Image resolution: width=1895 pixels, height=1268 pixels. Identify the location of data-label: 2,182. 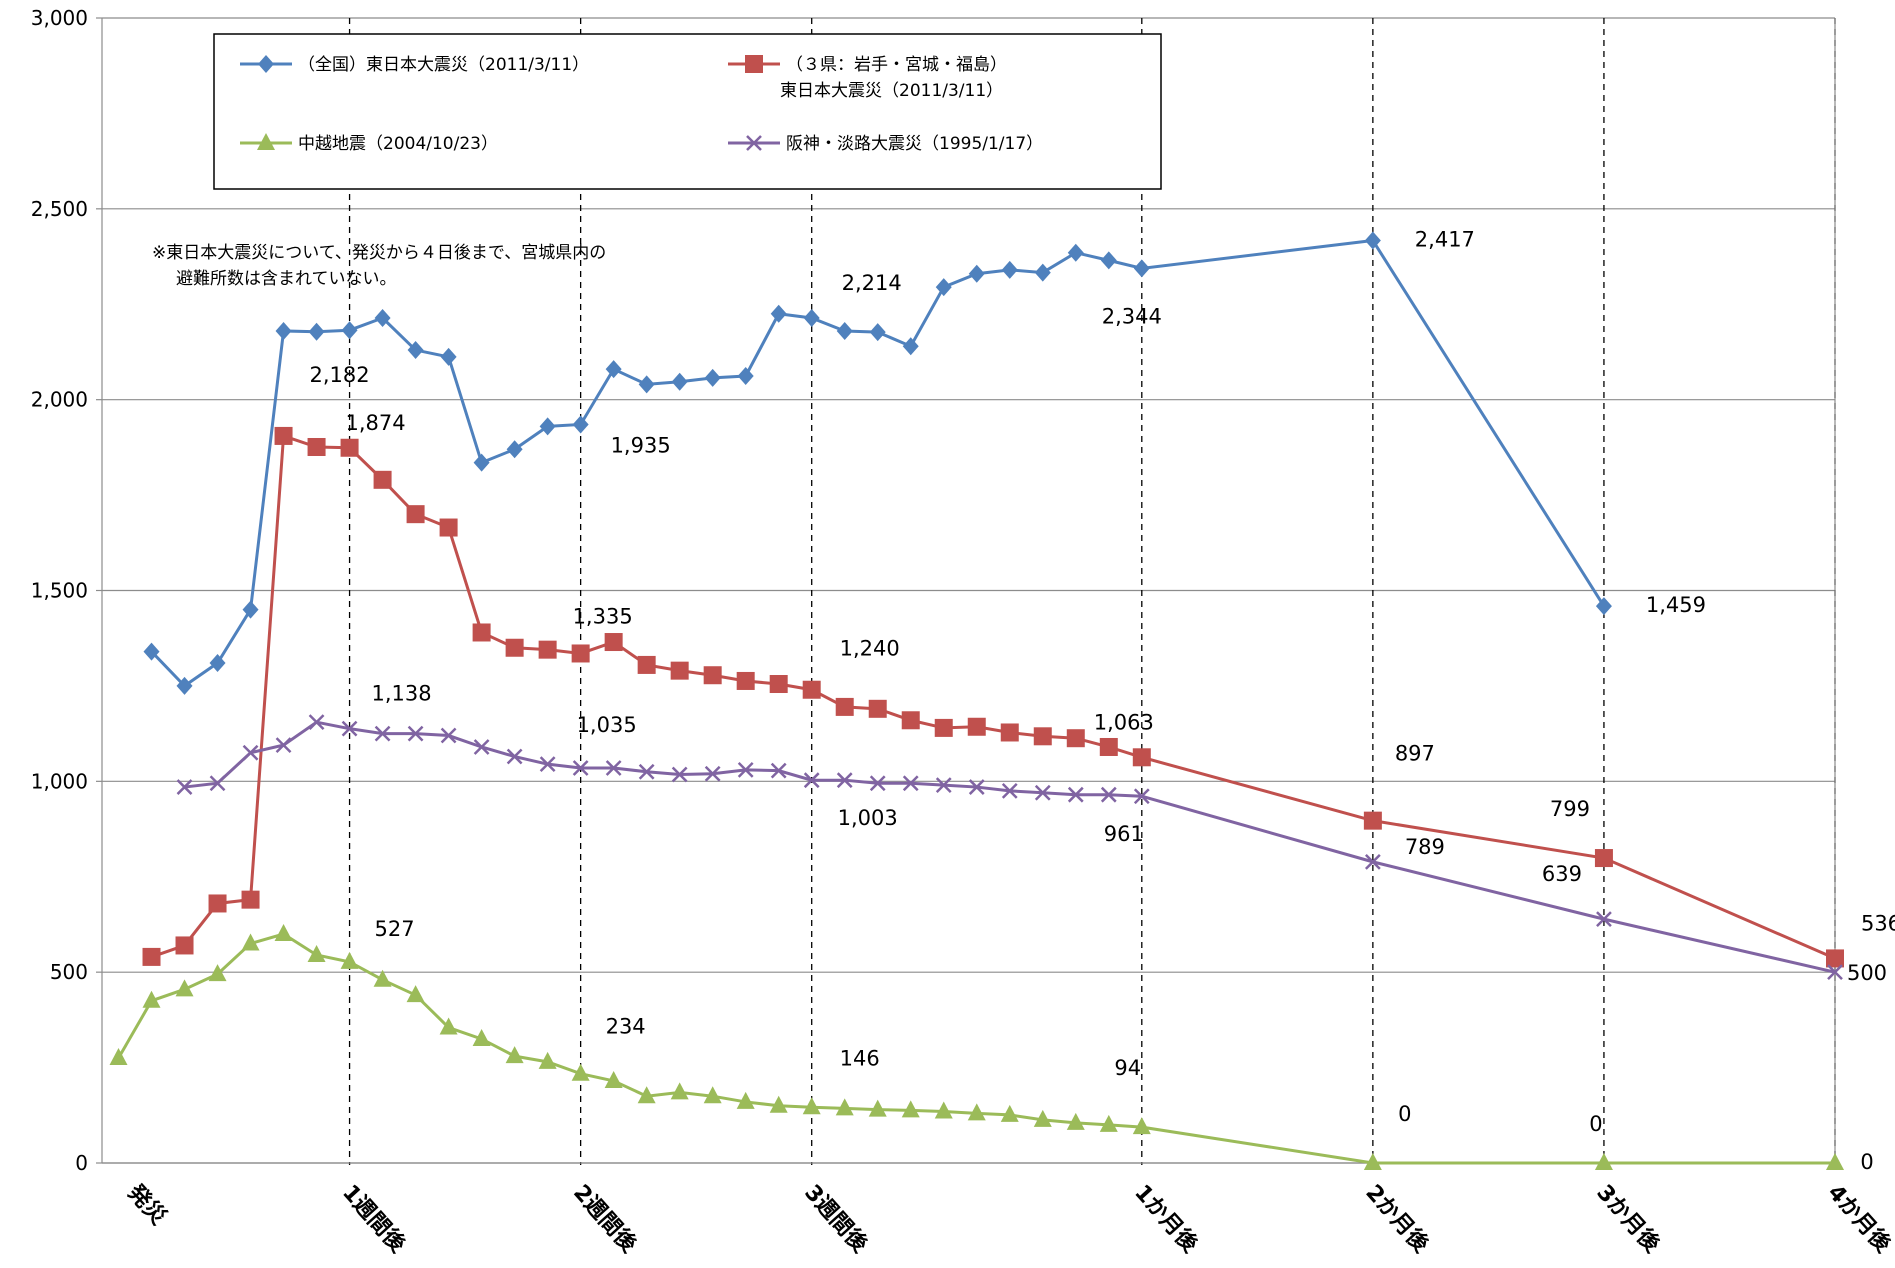
(340, 375).